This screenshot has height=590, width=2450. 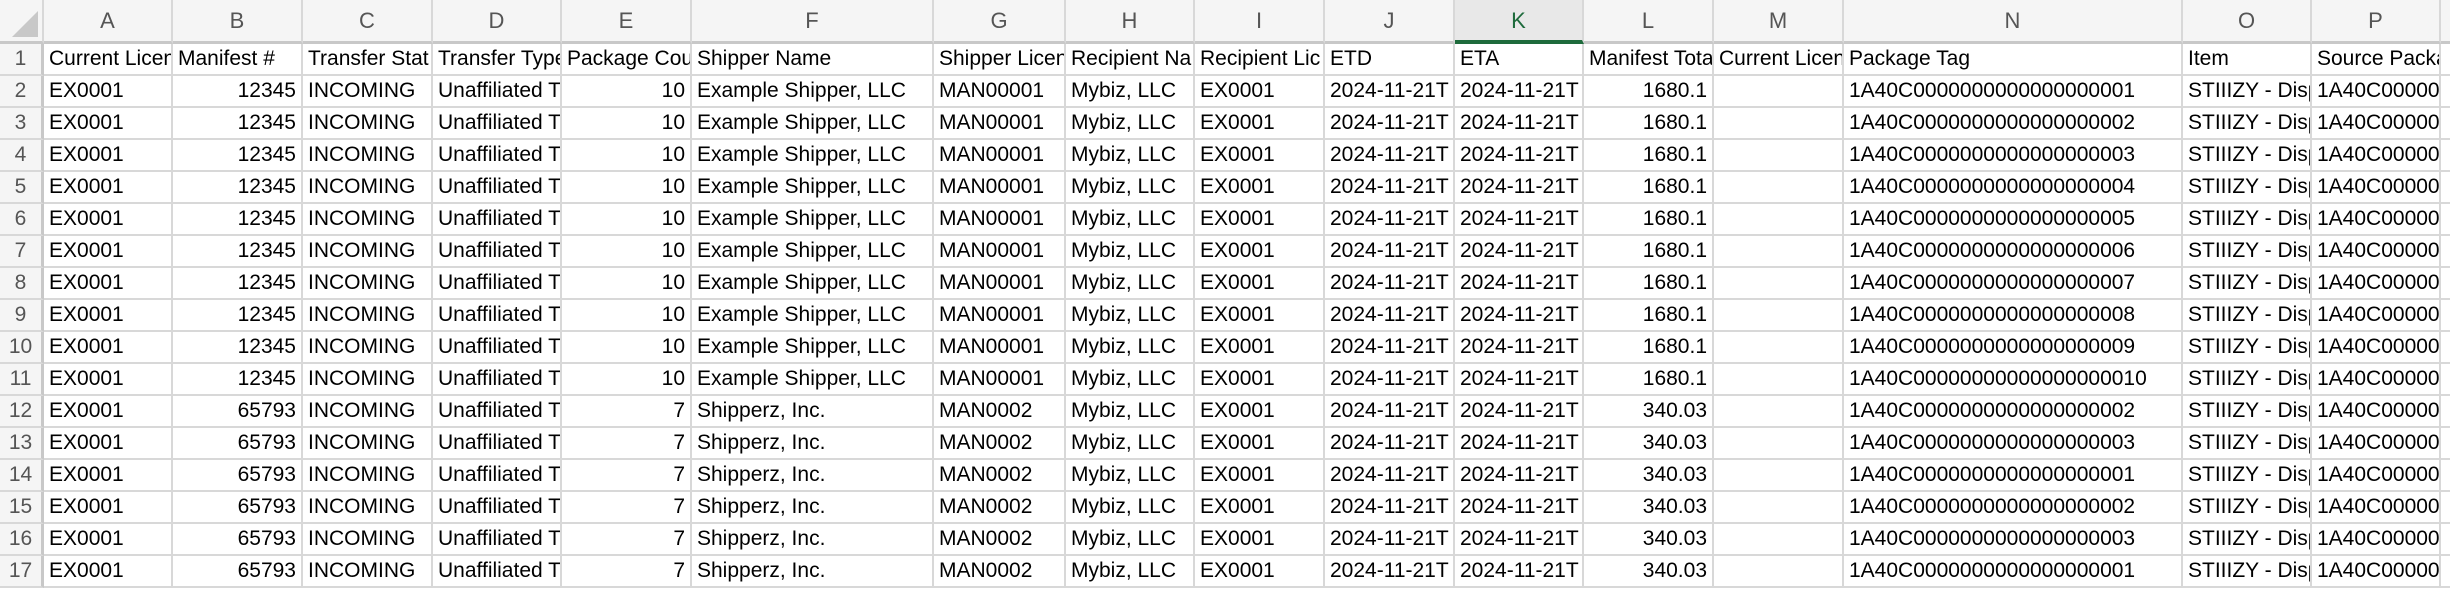 I want to click on column-title-cell: Package Tag, so click(x=2013, y=60).